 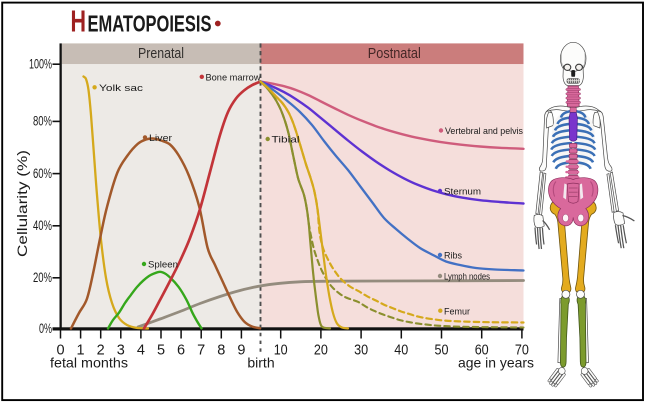 I want to click on svg-text: 1, so click(x=81, y=351).